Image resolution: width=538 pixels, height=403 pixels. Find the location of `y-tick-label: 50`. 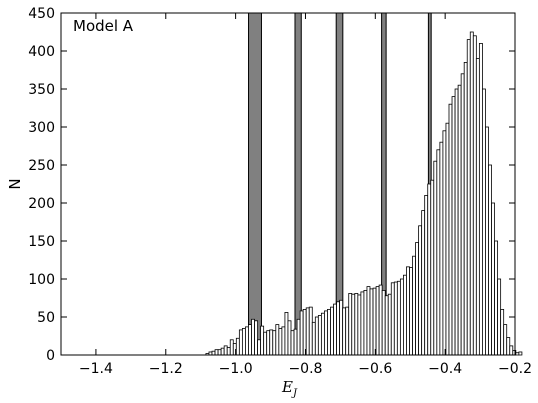

y-tick-label: 50 is located at coordinates (46, 318).